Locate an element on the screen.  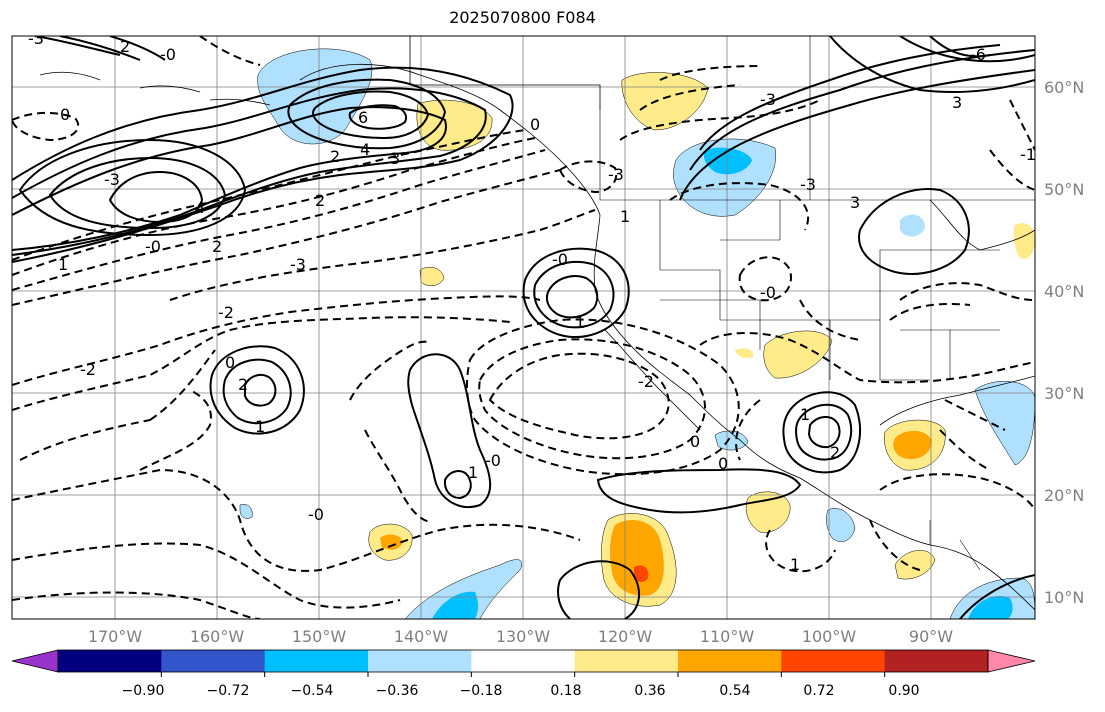
lat-label-50n: 50°N is located at coordinates (1064, 189).